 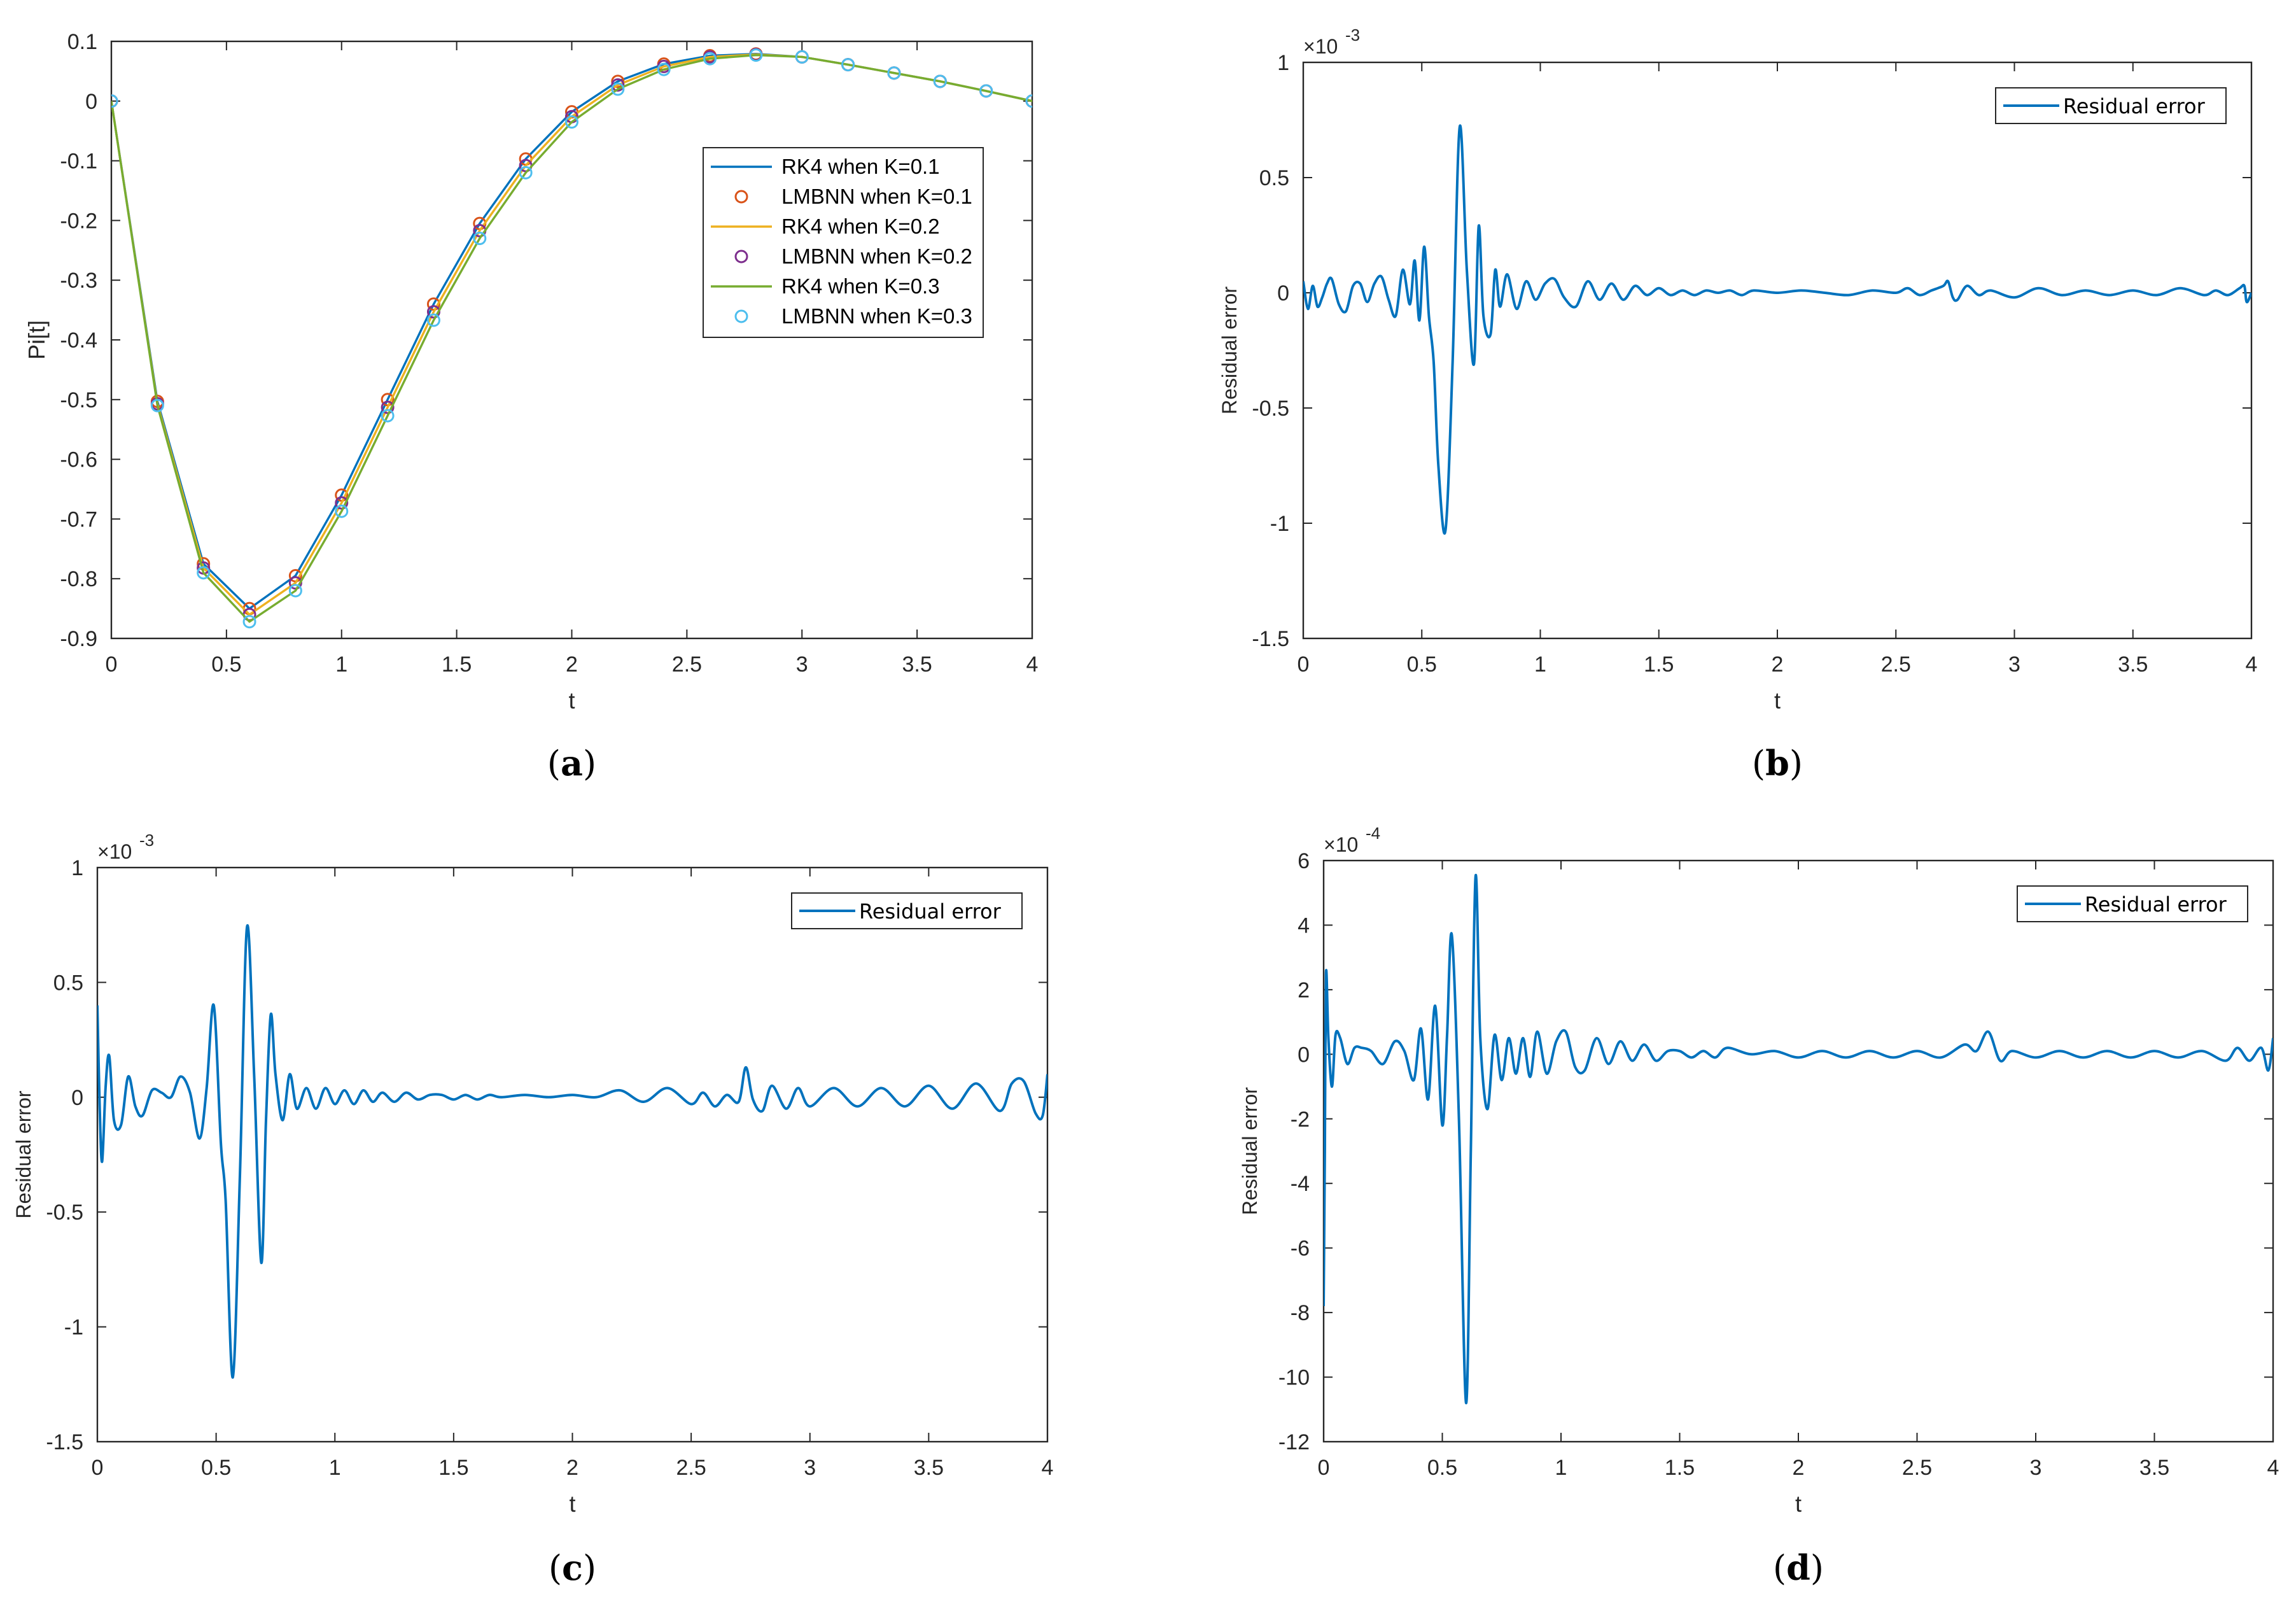 What do you see at coordinates (78, 221) in the screenshot?
I see `y-tick-label: -0.2` at bounding box center [78, 221].